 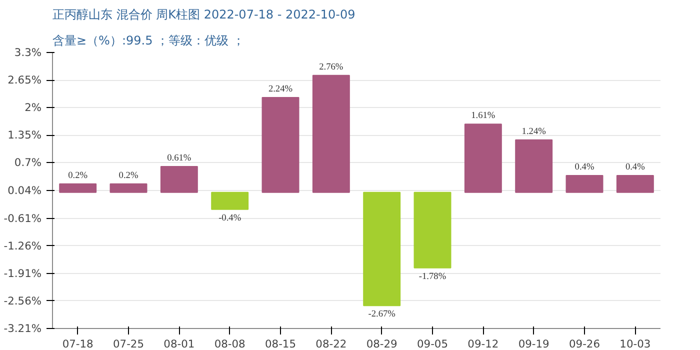 What do you see at coordinates (331, 344) in the screenshot?
I see `x-tick-label: 08-22` at bounding box center [331, 344].